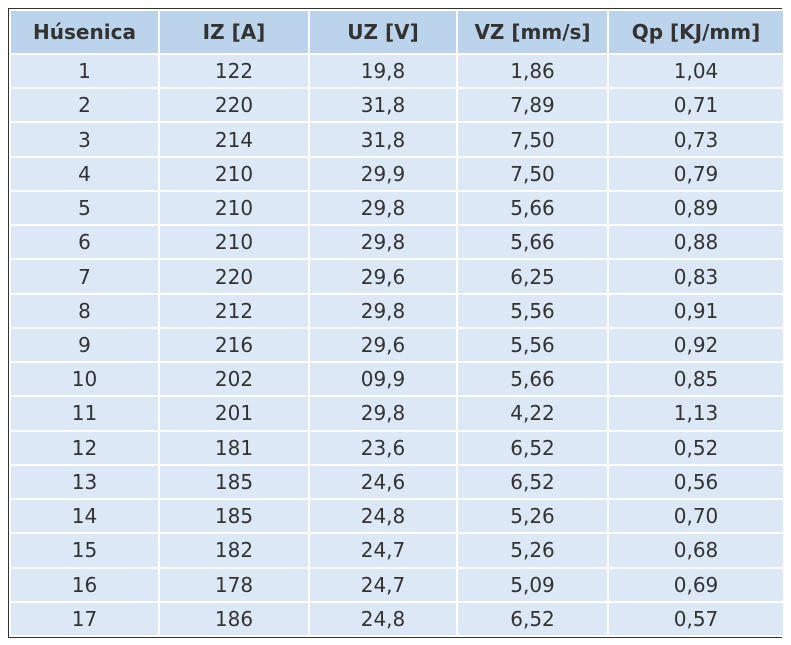  I want to click on table-cell: 0,79, so click(696, 173).